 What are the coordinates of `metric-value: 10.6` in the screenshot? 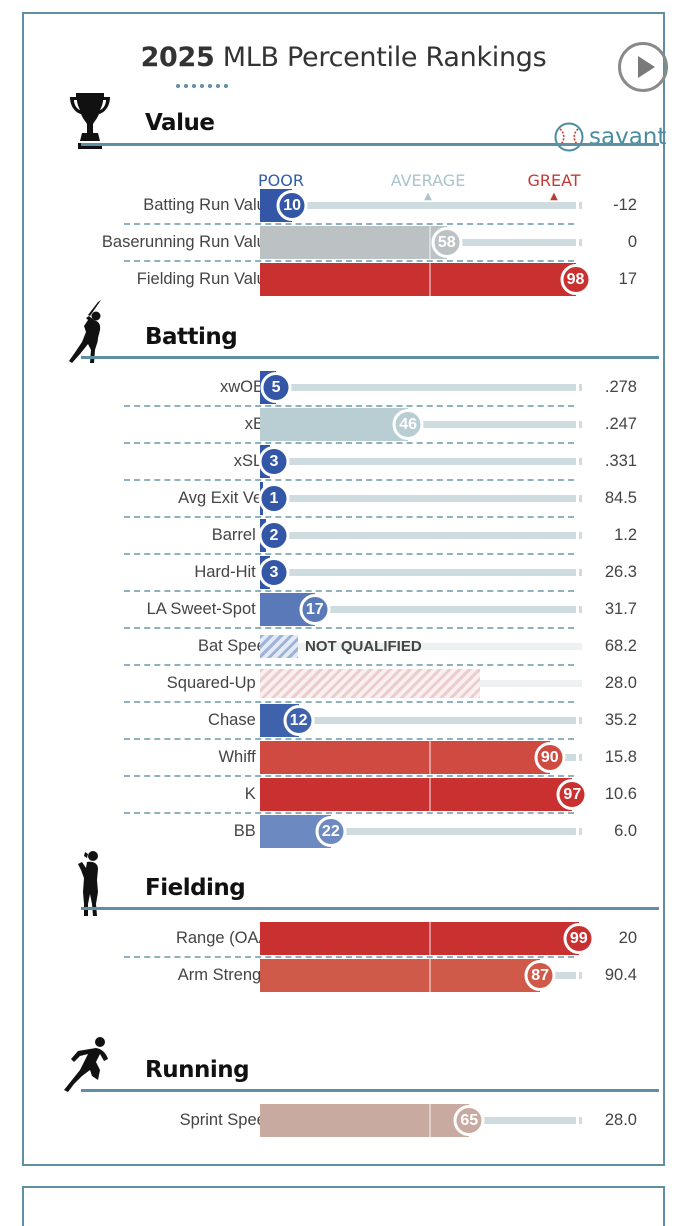 It's located at (620, 794).